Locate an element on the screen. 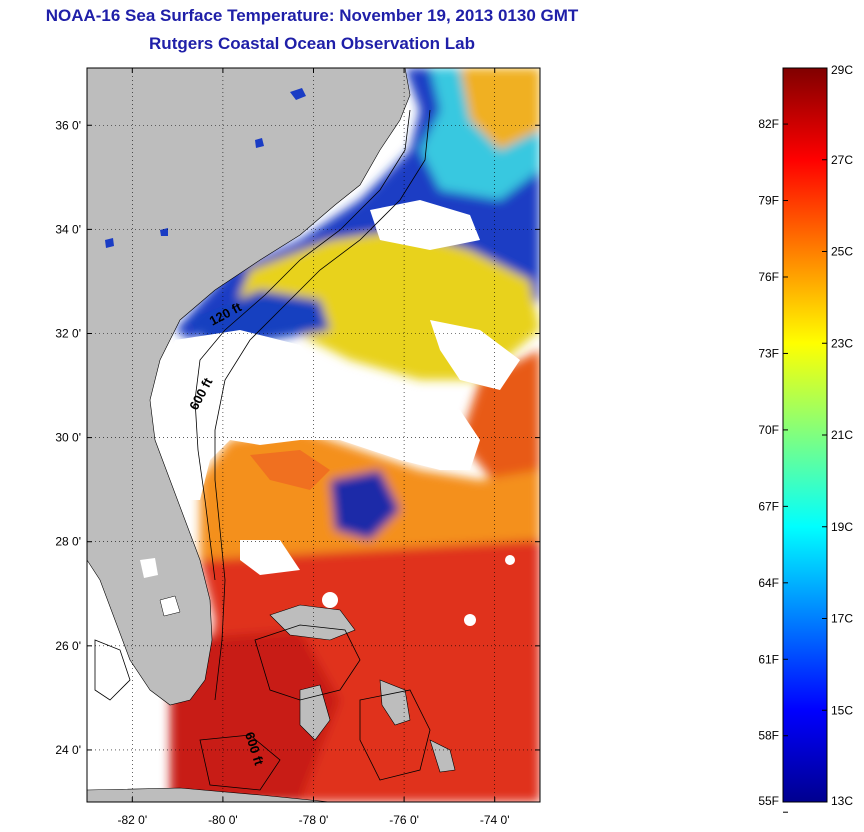 This screenshot has width=864, height=832. lat-tick-label: 30 0' is located at coordinates (68, 438).